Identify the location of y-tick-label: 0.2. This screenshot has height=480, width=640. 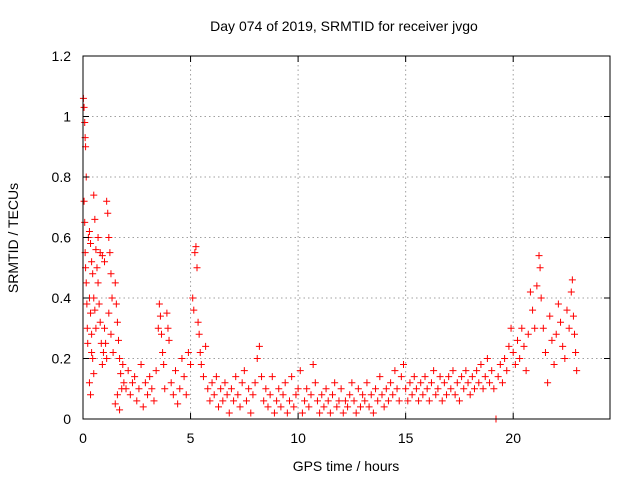
(62, 359).